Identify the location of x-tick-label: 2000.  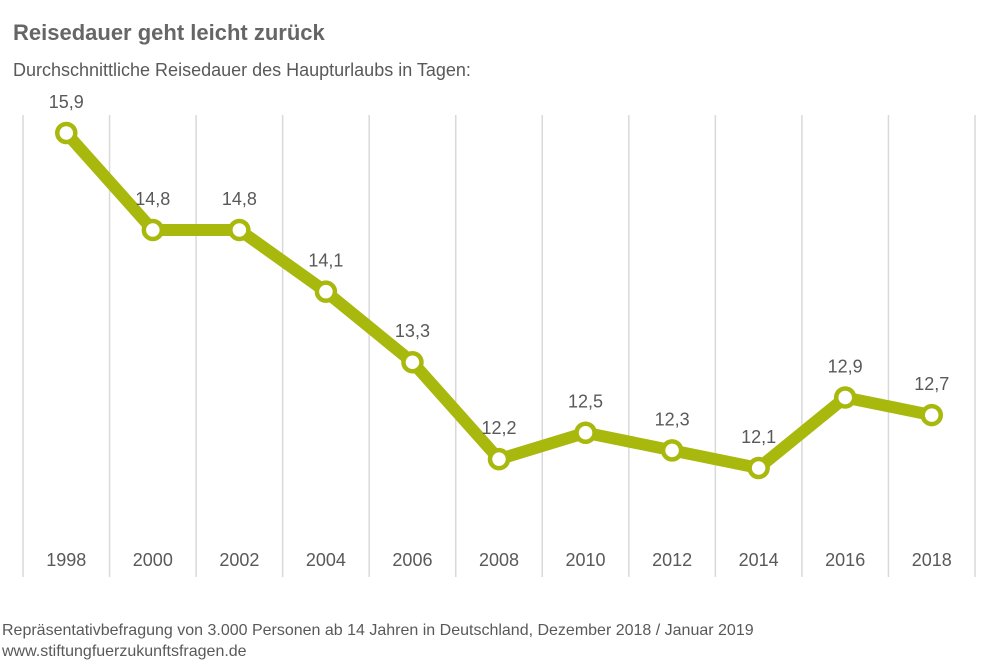
(153, 560).